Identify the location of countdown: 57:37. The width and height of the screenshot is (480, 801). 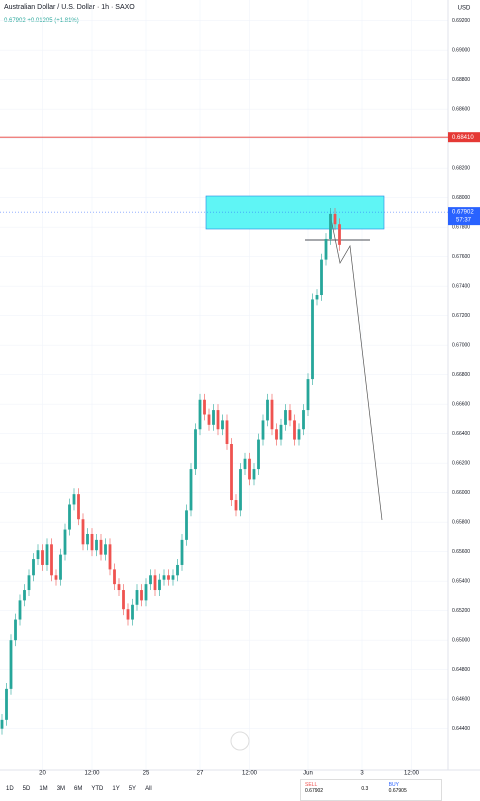
(464, 221).